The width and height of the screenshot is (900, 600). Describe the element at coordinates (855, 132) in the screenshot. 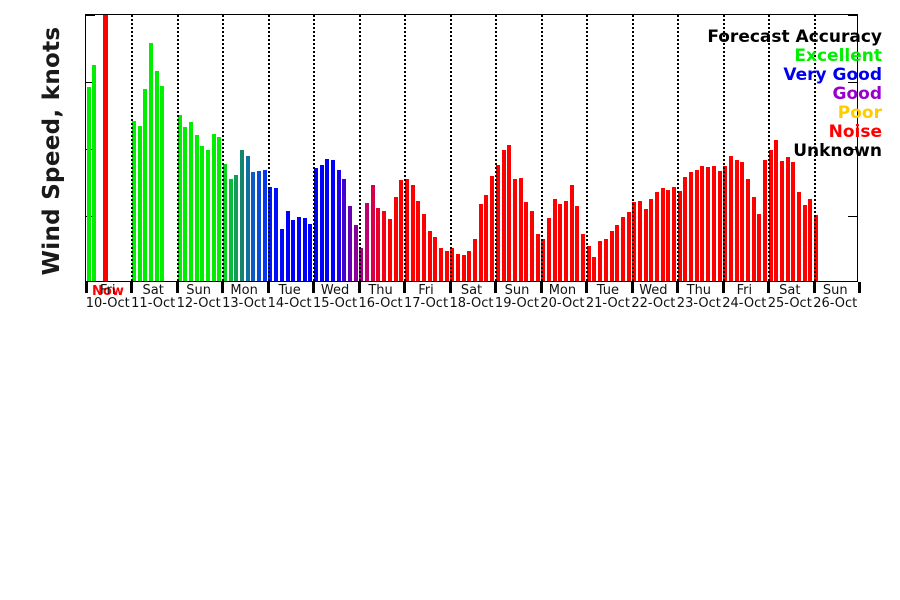

I see `legend-item-noise: Noise` at that location.